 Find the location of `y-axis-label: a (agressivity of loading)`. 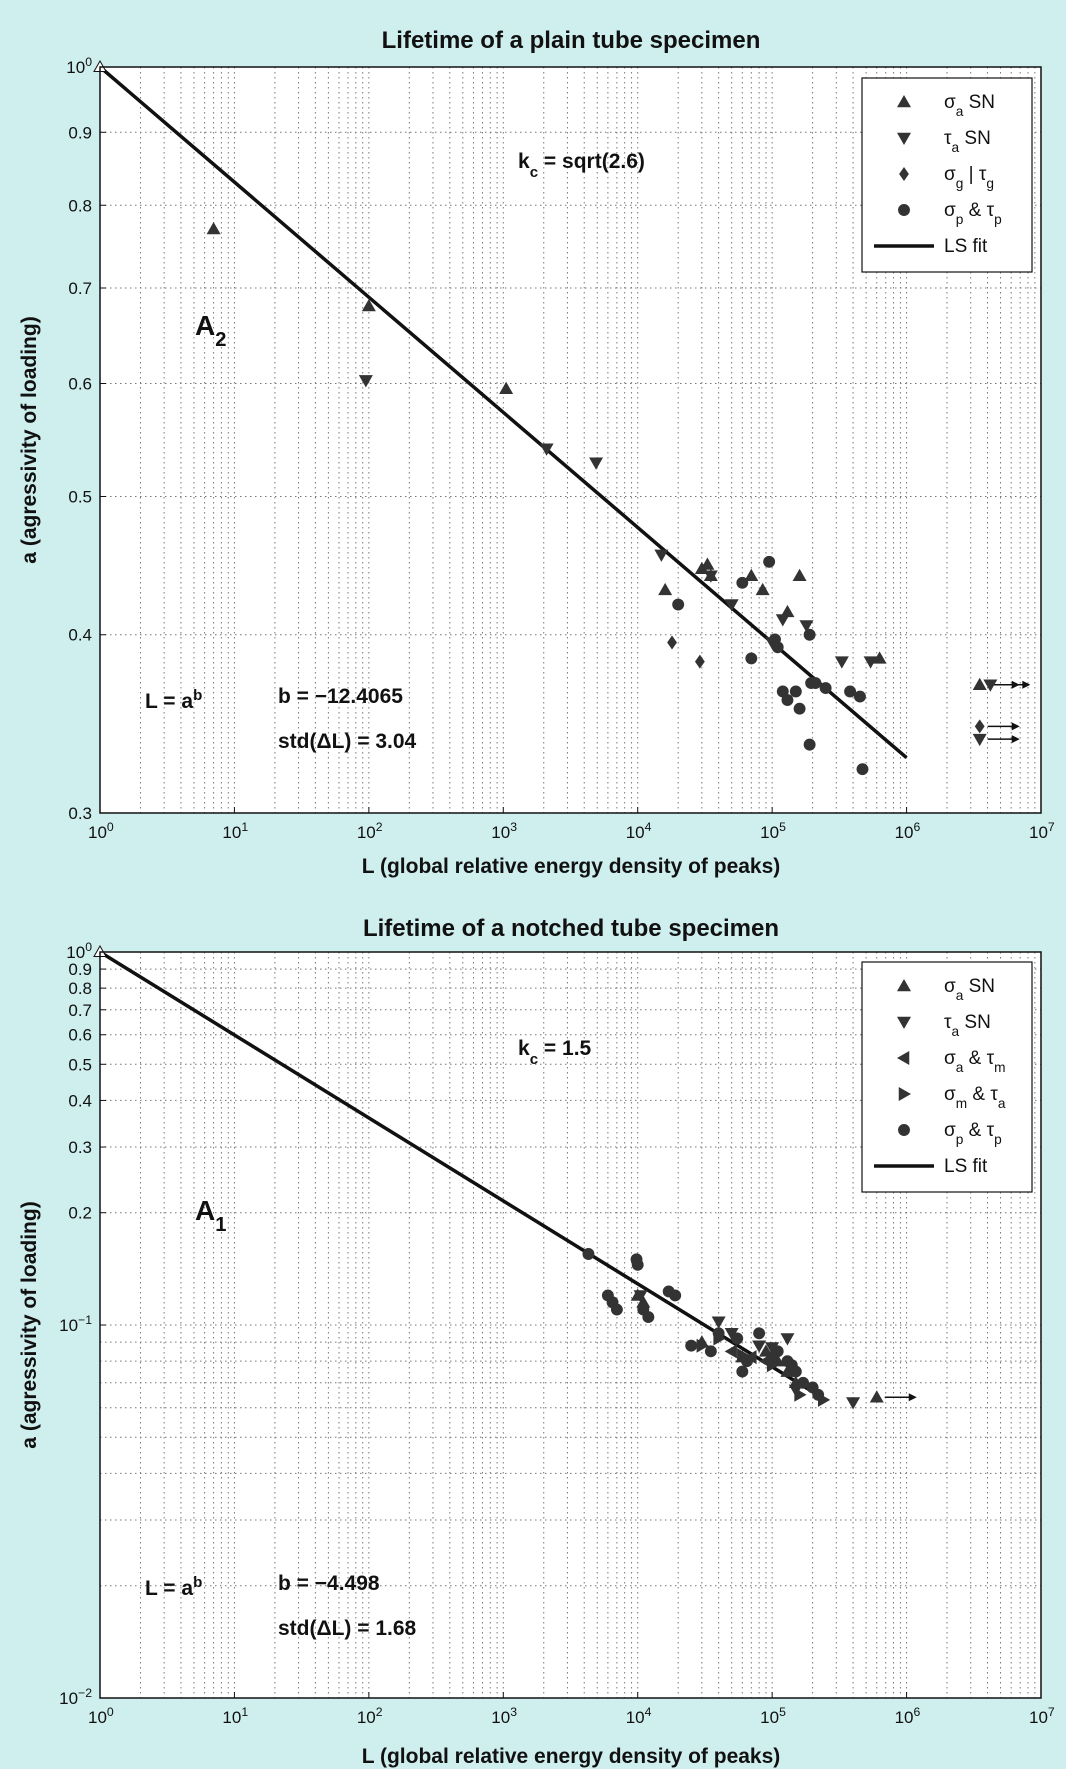

y-axis-label: a (agressivity of loading) is located at coordinates (29, 1324).